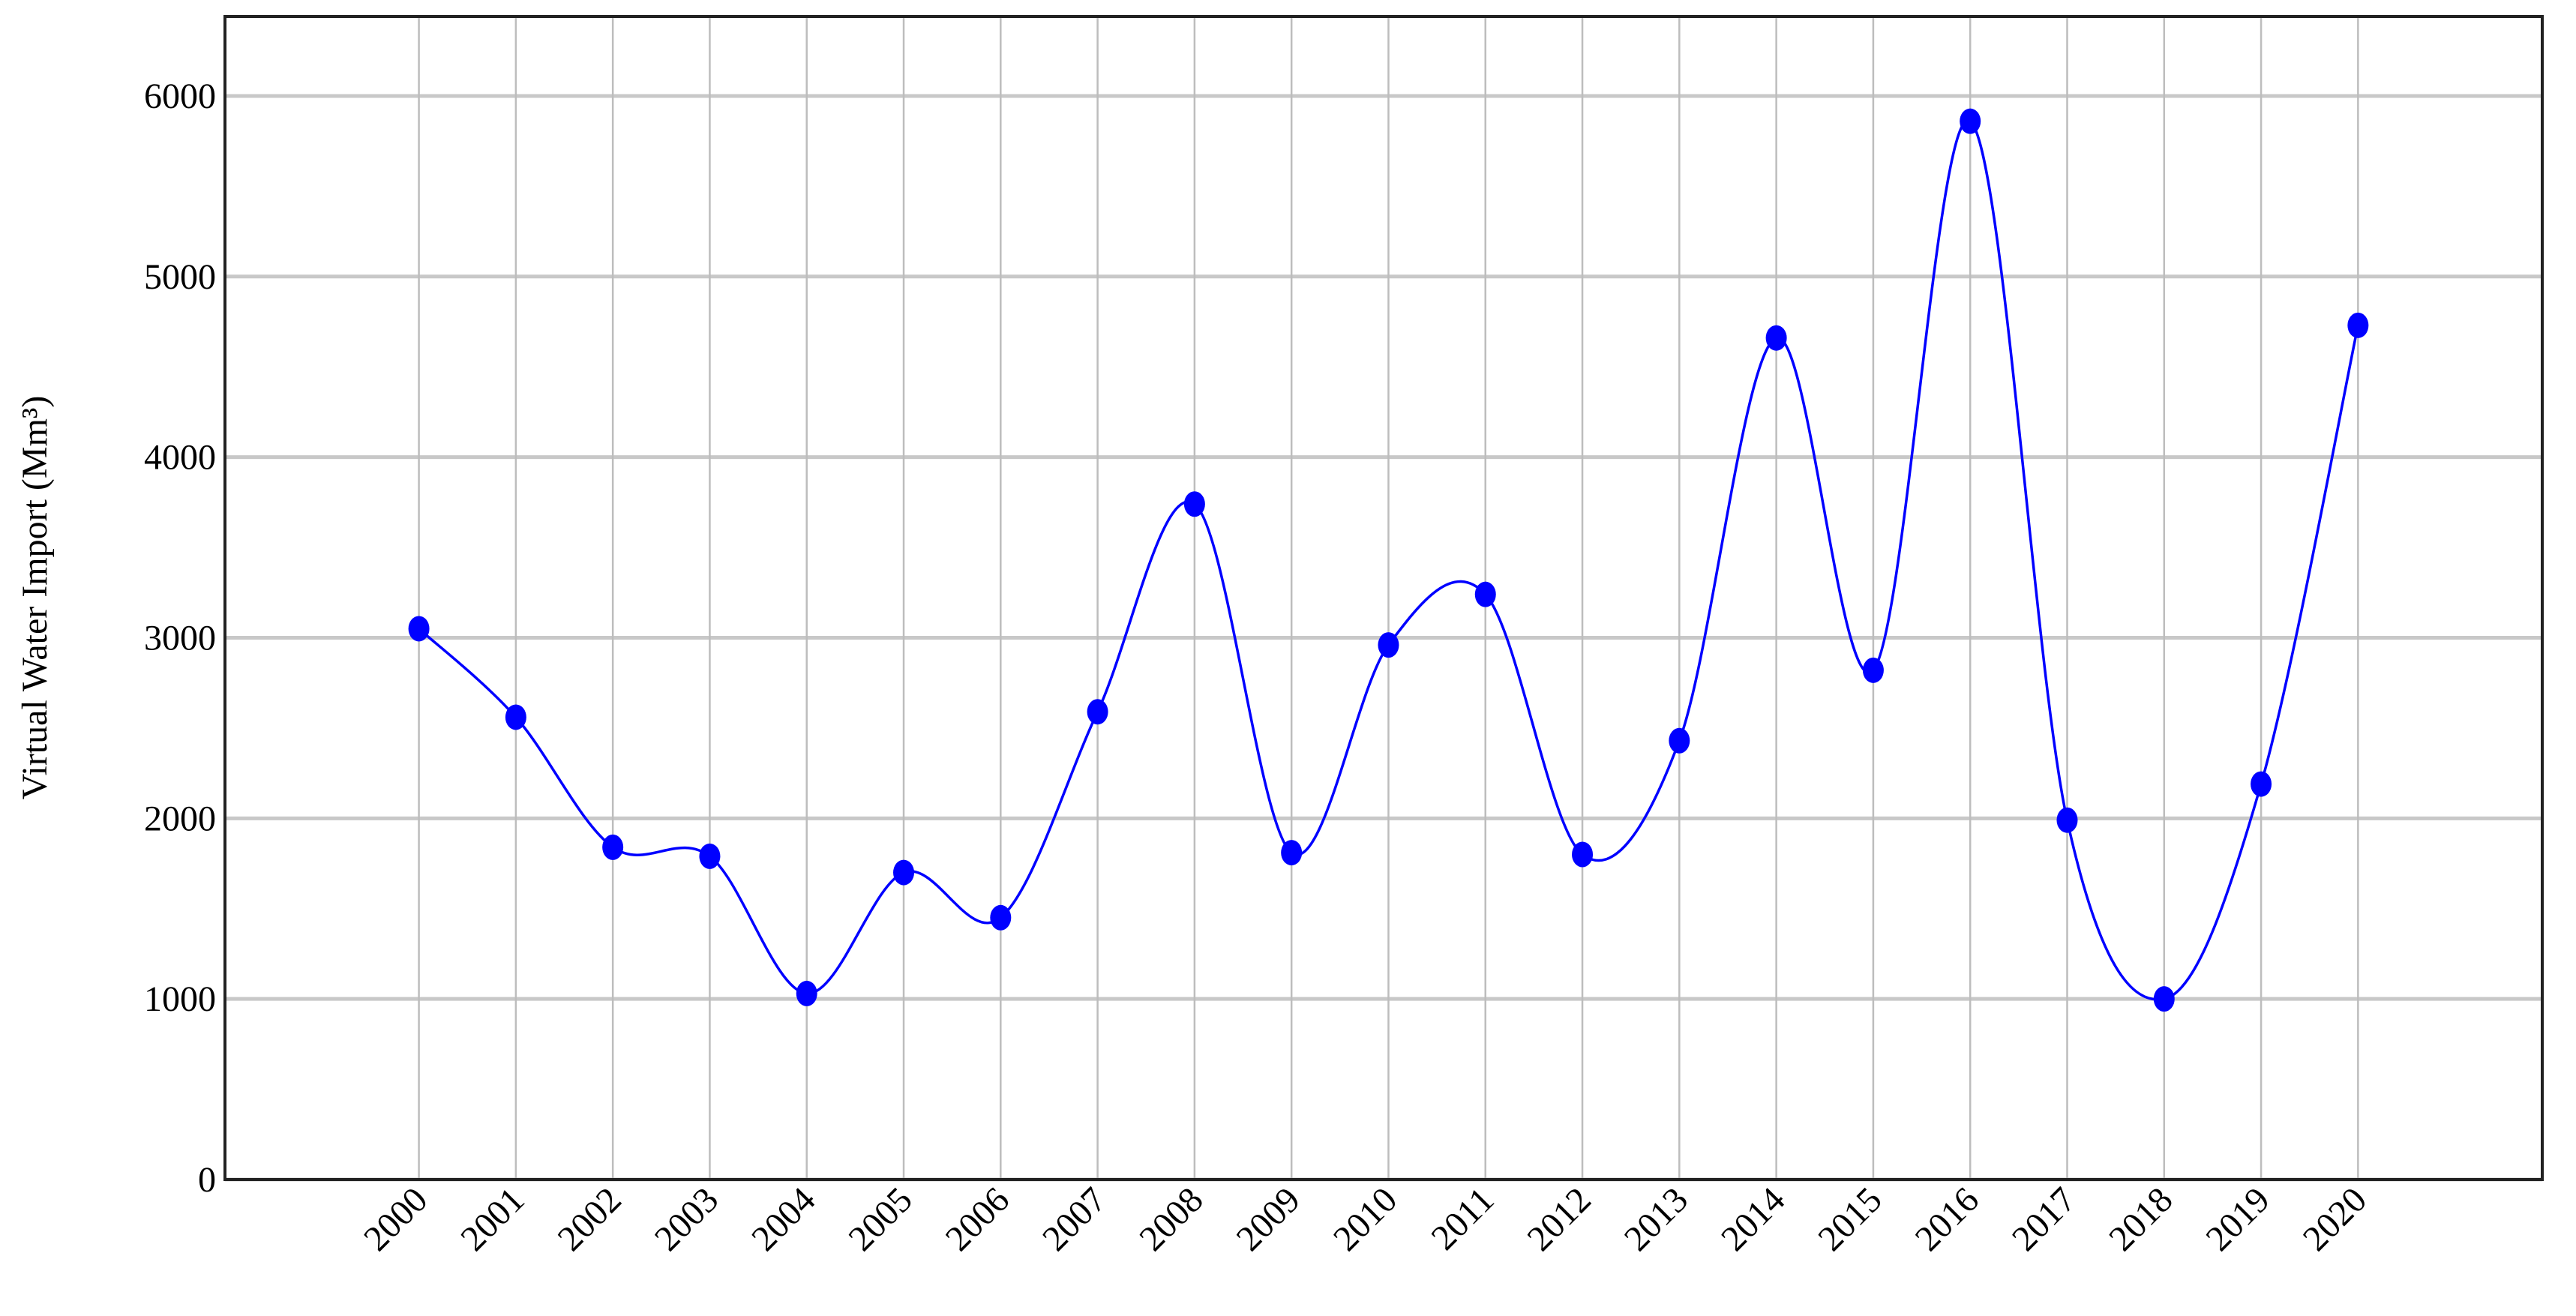 The image size is (2576, 1316). Describe the element at coordinates (180, 999) in the screenshot. I see `y-tick-label: 1000` at that location.